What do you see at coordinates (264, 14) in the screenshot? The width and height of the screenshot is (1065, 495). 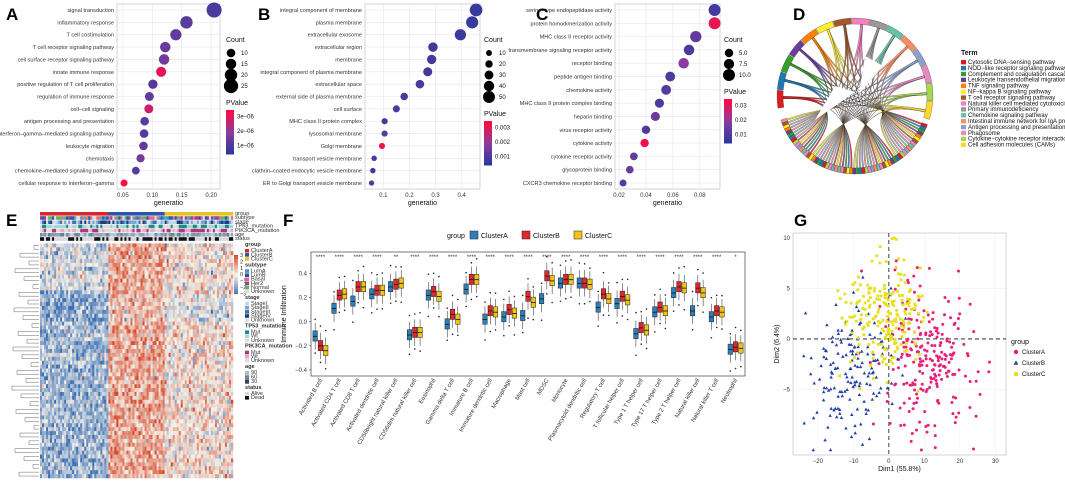 I see `panel-label-b: B` at bounding box center [264, 14].